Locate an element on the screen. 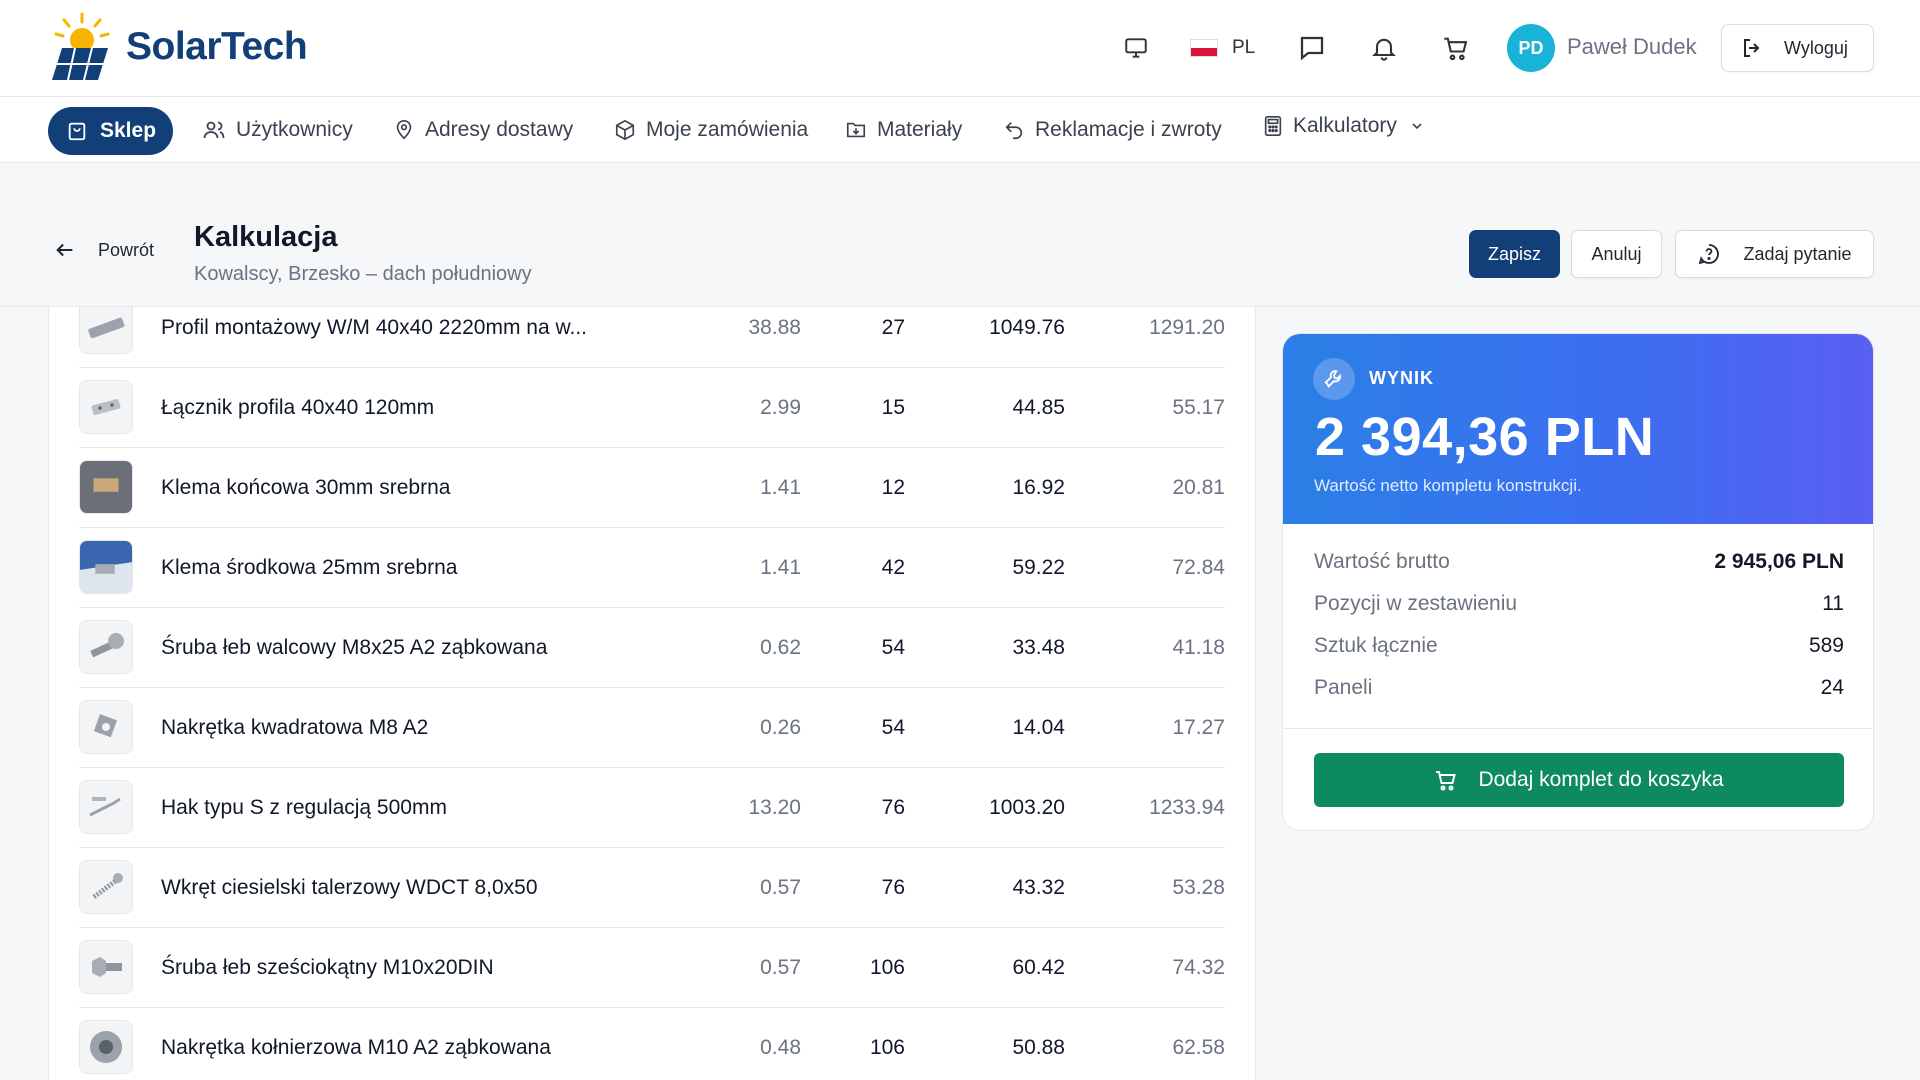 The image size is (1920, 1080). nav-label: Adresy dostawy is located at coordinates (499, 129).